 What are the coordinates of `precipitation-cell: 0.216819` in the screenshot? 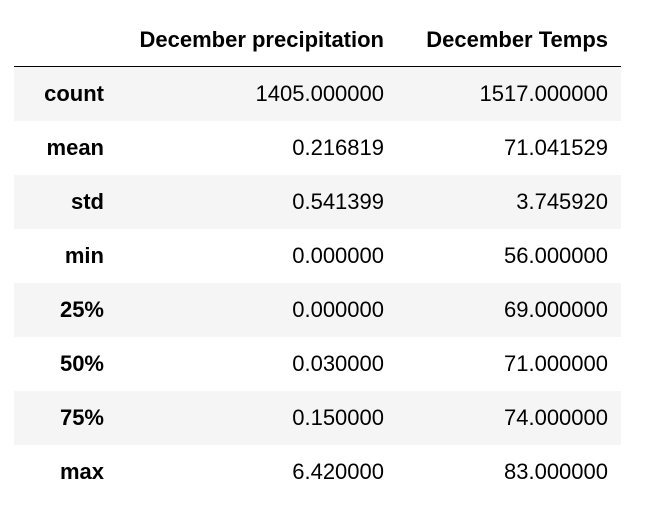 It's located at (338, 147).